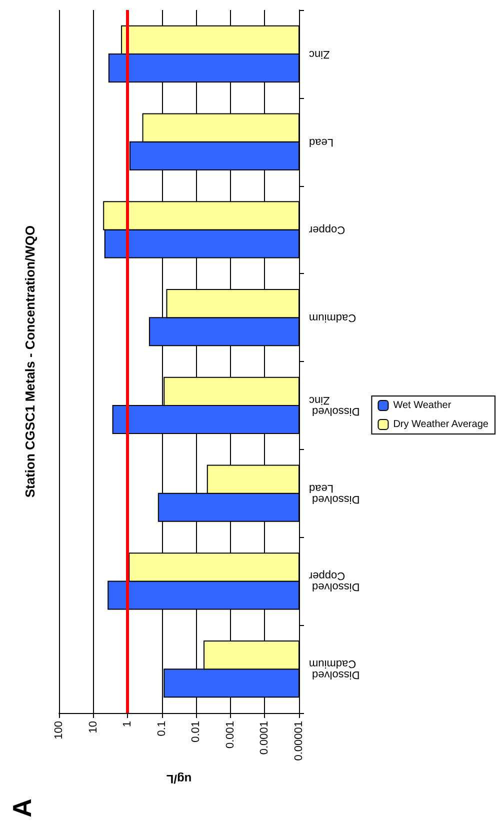 This screenshot has height=830, width=499. I want to click on x-tick-label: 0.01, so click(196, 731).